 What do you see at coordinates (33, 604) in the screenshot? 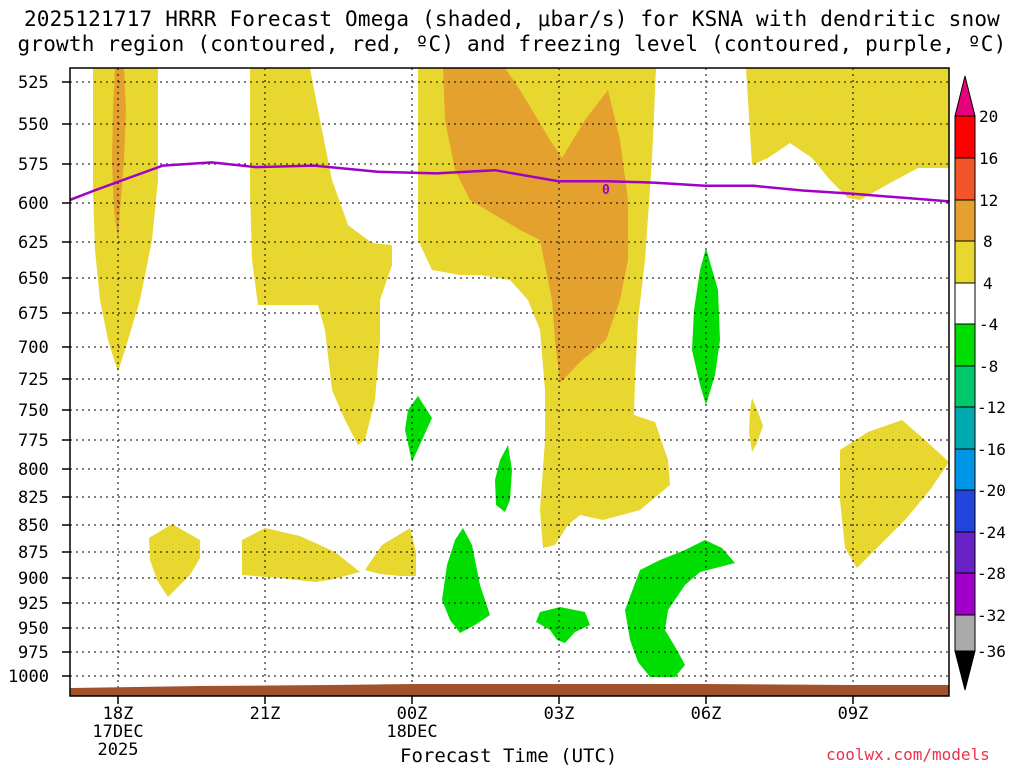
I see `y-tick-label: 925` at bounding box center [33, 604].